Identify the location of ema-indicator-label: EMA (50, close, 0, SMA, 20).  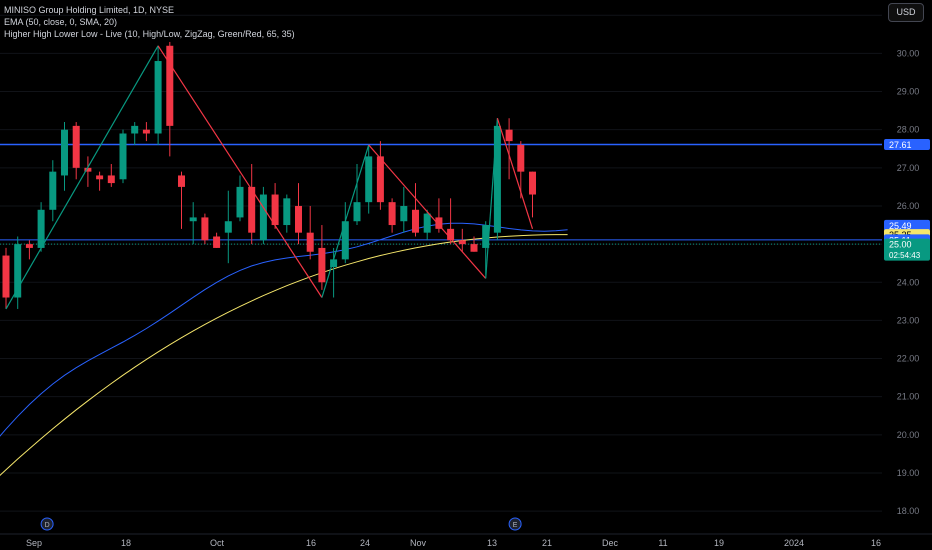
(61, 22).